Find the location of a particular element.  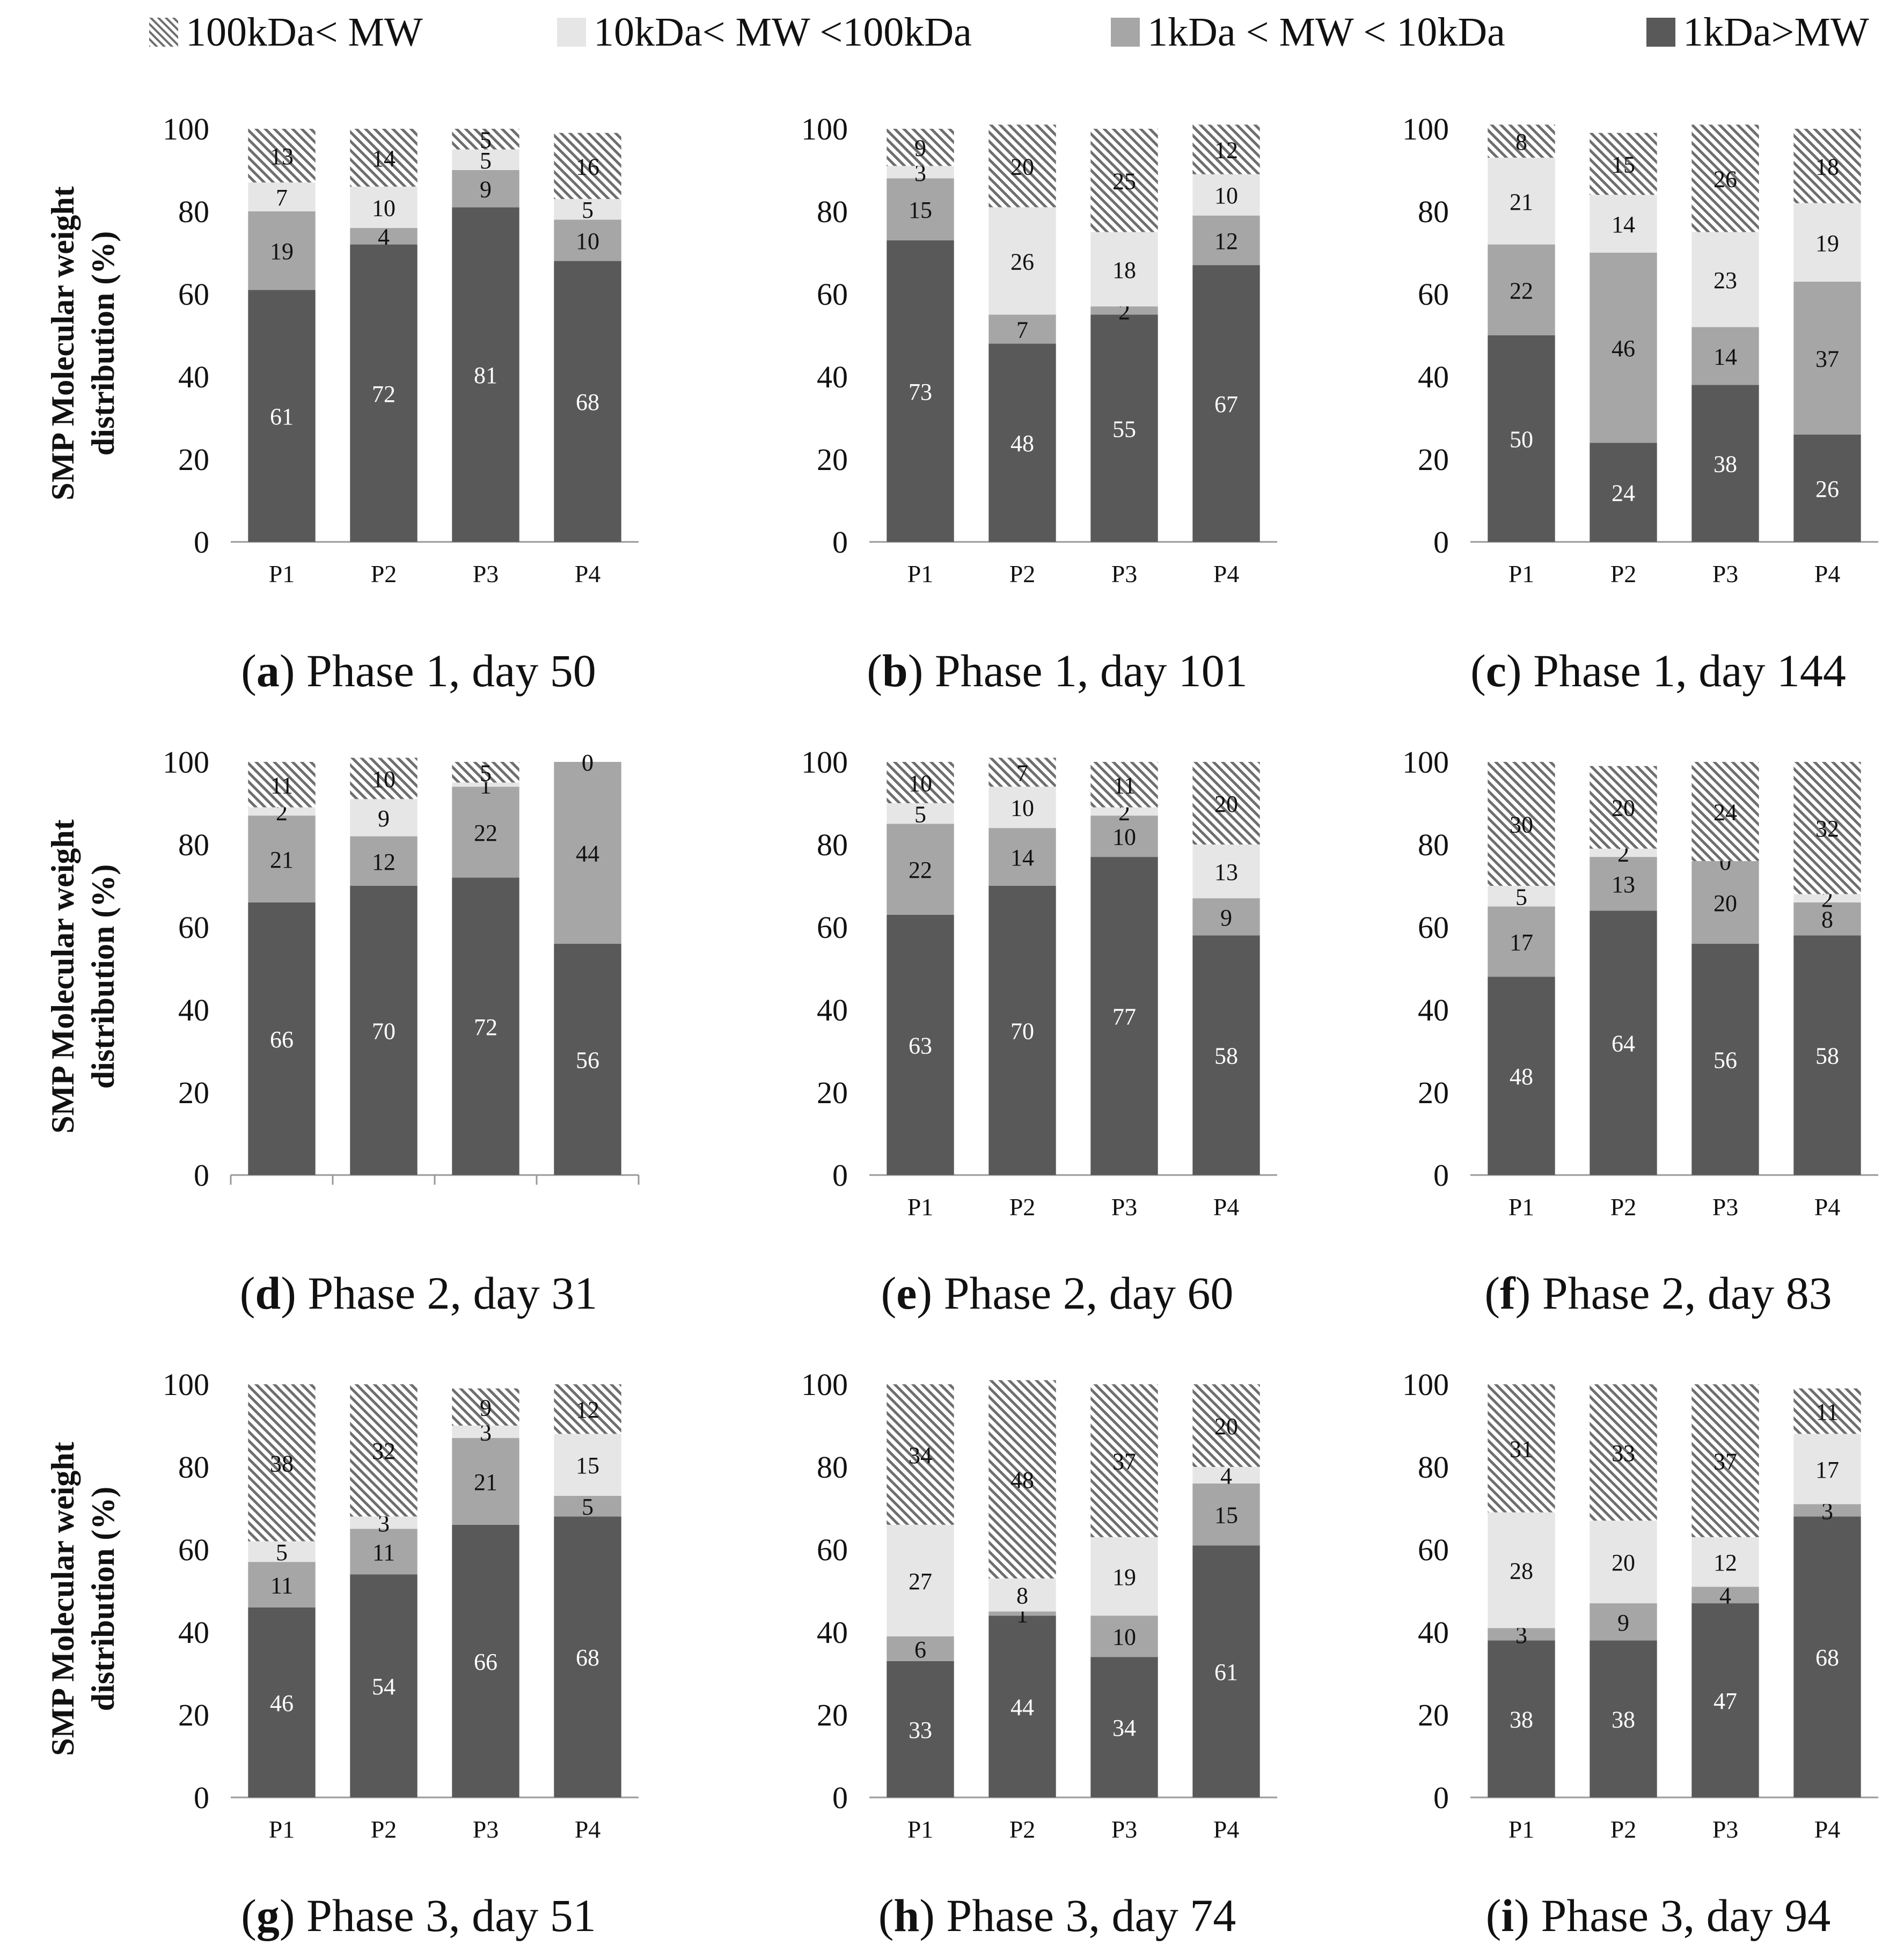

data-label-k10_100: 18 is located at coordinates (1124, 270).